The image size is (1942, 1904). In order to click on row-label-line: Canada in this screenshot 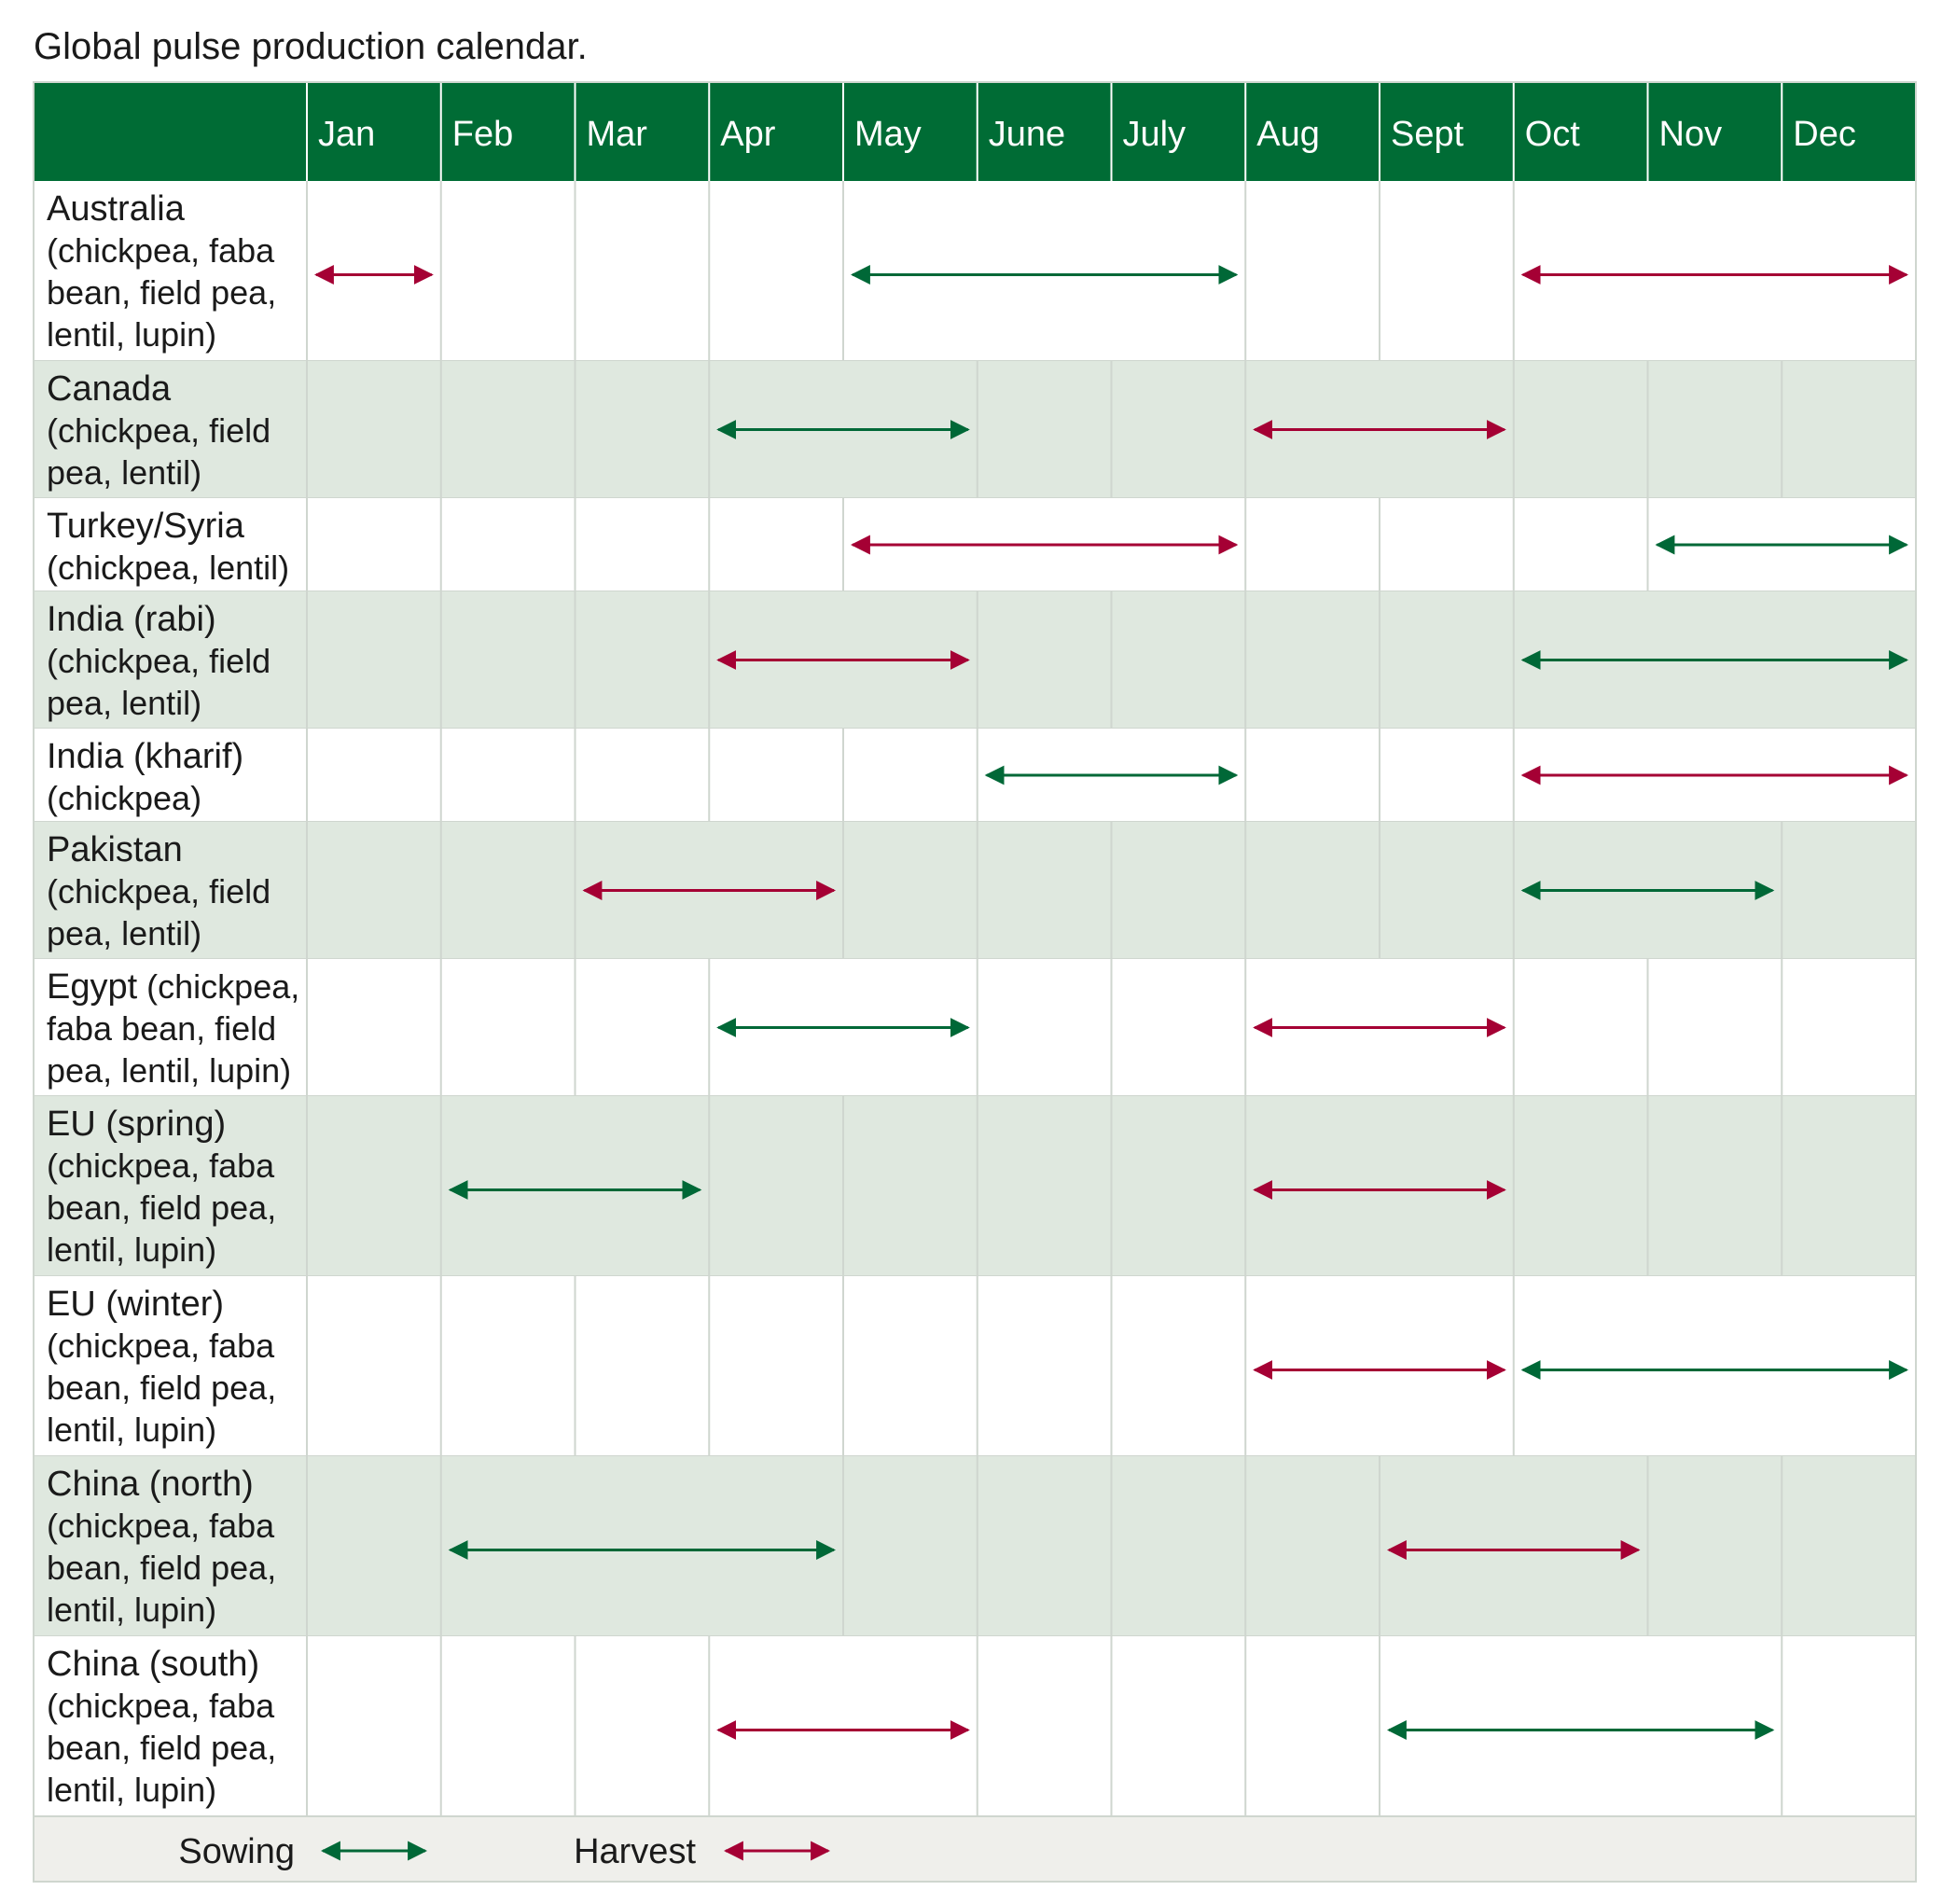, I will do `click(109, 389)`.